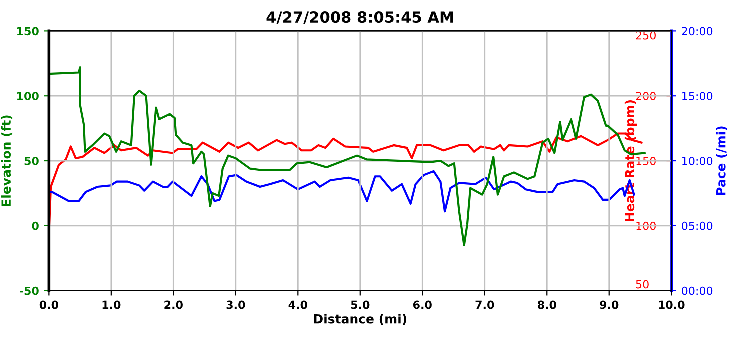 This screenshot has width=734, height=339. Describe the element at coordinates (722, 161) in the screenshot. I see `y3-axis-title: Pace (/mi)` at that location.